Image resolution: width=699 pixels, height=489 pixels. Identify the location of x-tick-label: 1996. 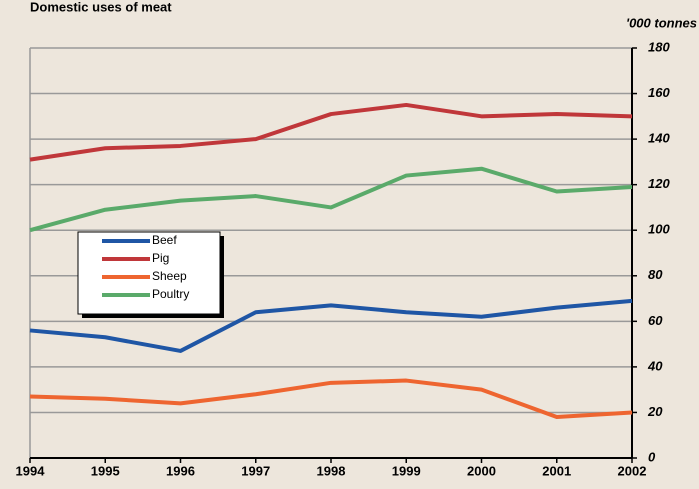
(180, 470).